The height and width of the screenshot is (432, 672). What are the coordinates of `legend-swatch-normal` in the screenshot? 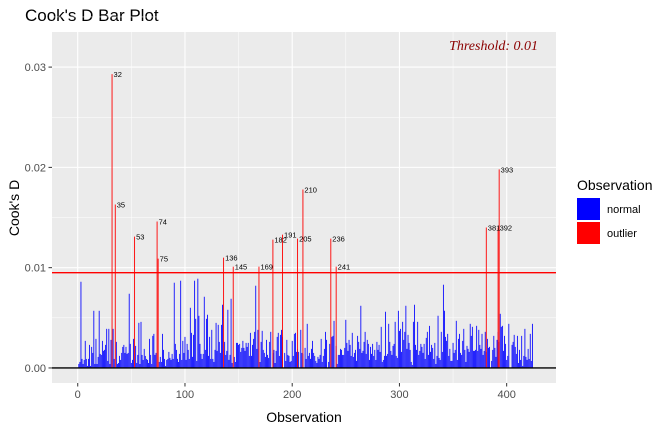 It's located at (588, 209).